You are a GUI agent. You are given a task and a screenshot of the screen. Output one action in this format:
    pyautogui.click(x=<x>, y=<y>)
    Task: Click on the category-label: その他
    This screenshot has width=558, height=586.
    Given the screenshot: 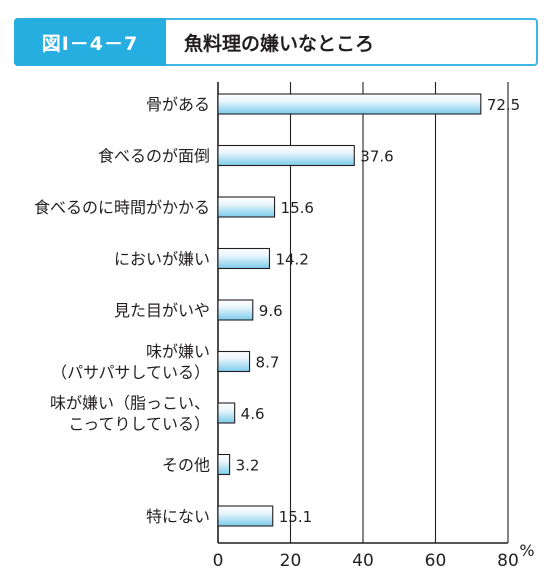 What is the action you would take?
    pyautogui.click(x=186, y=465)
    